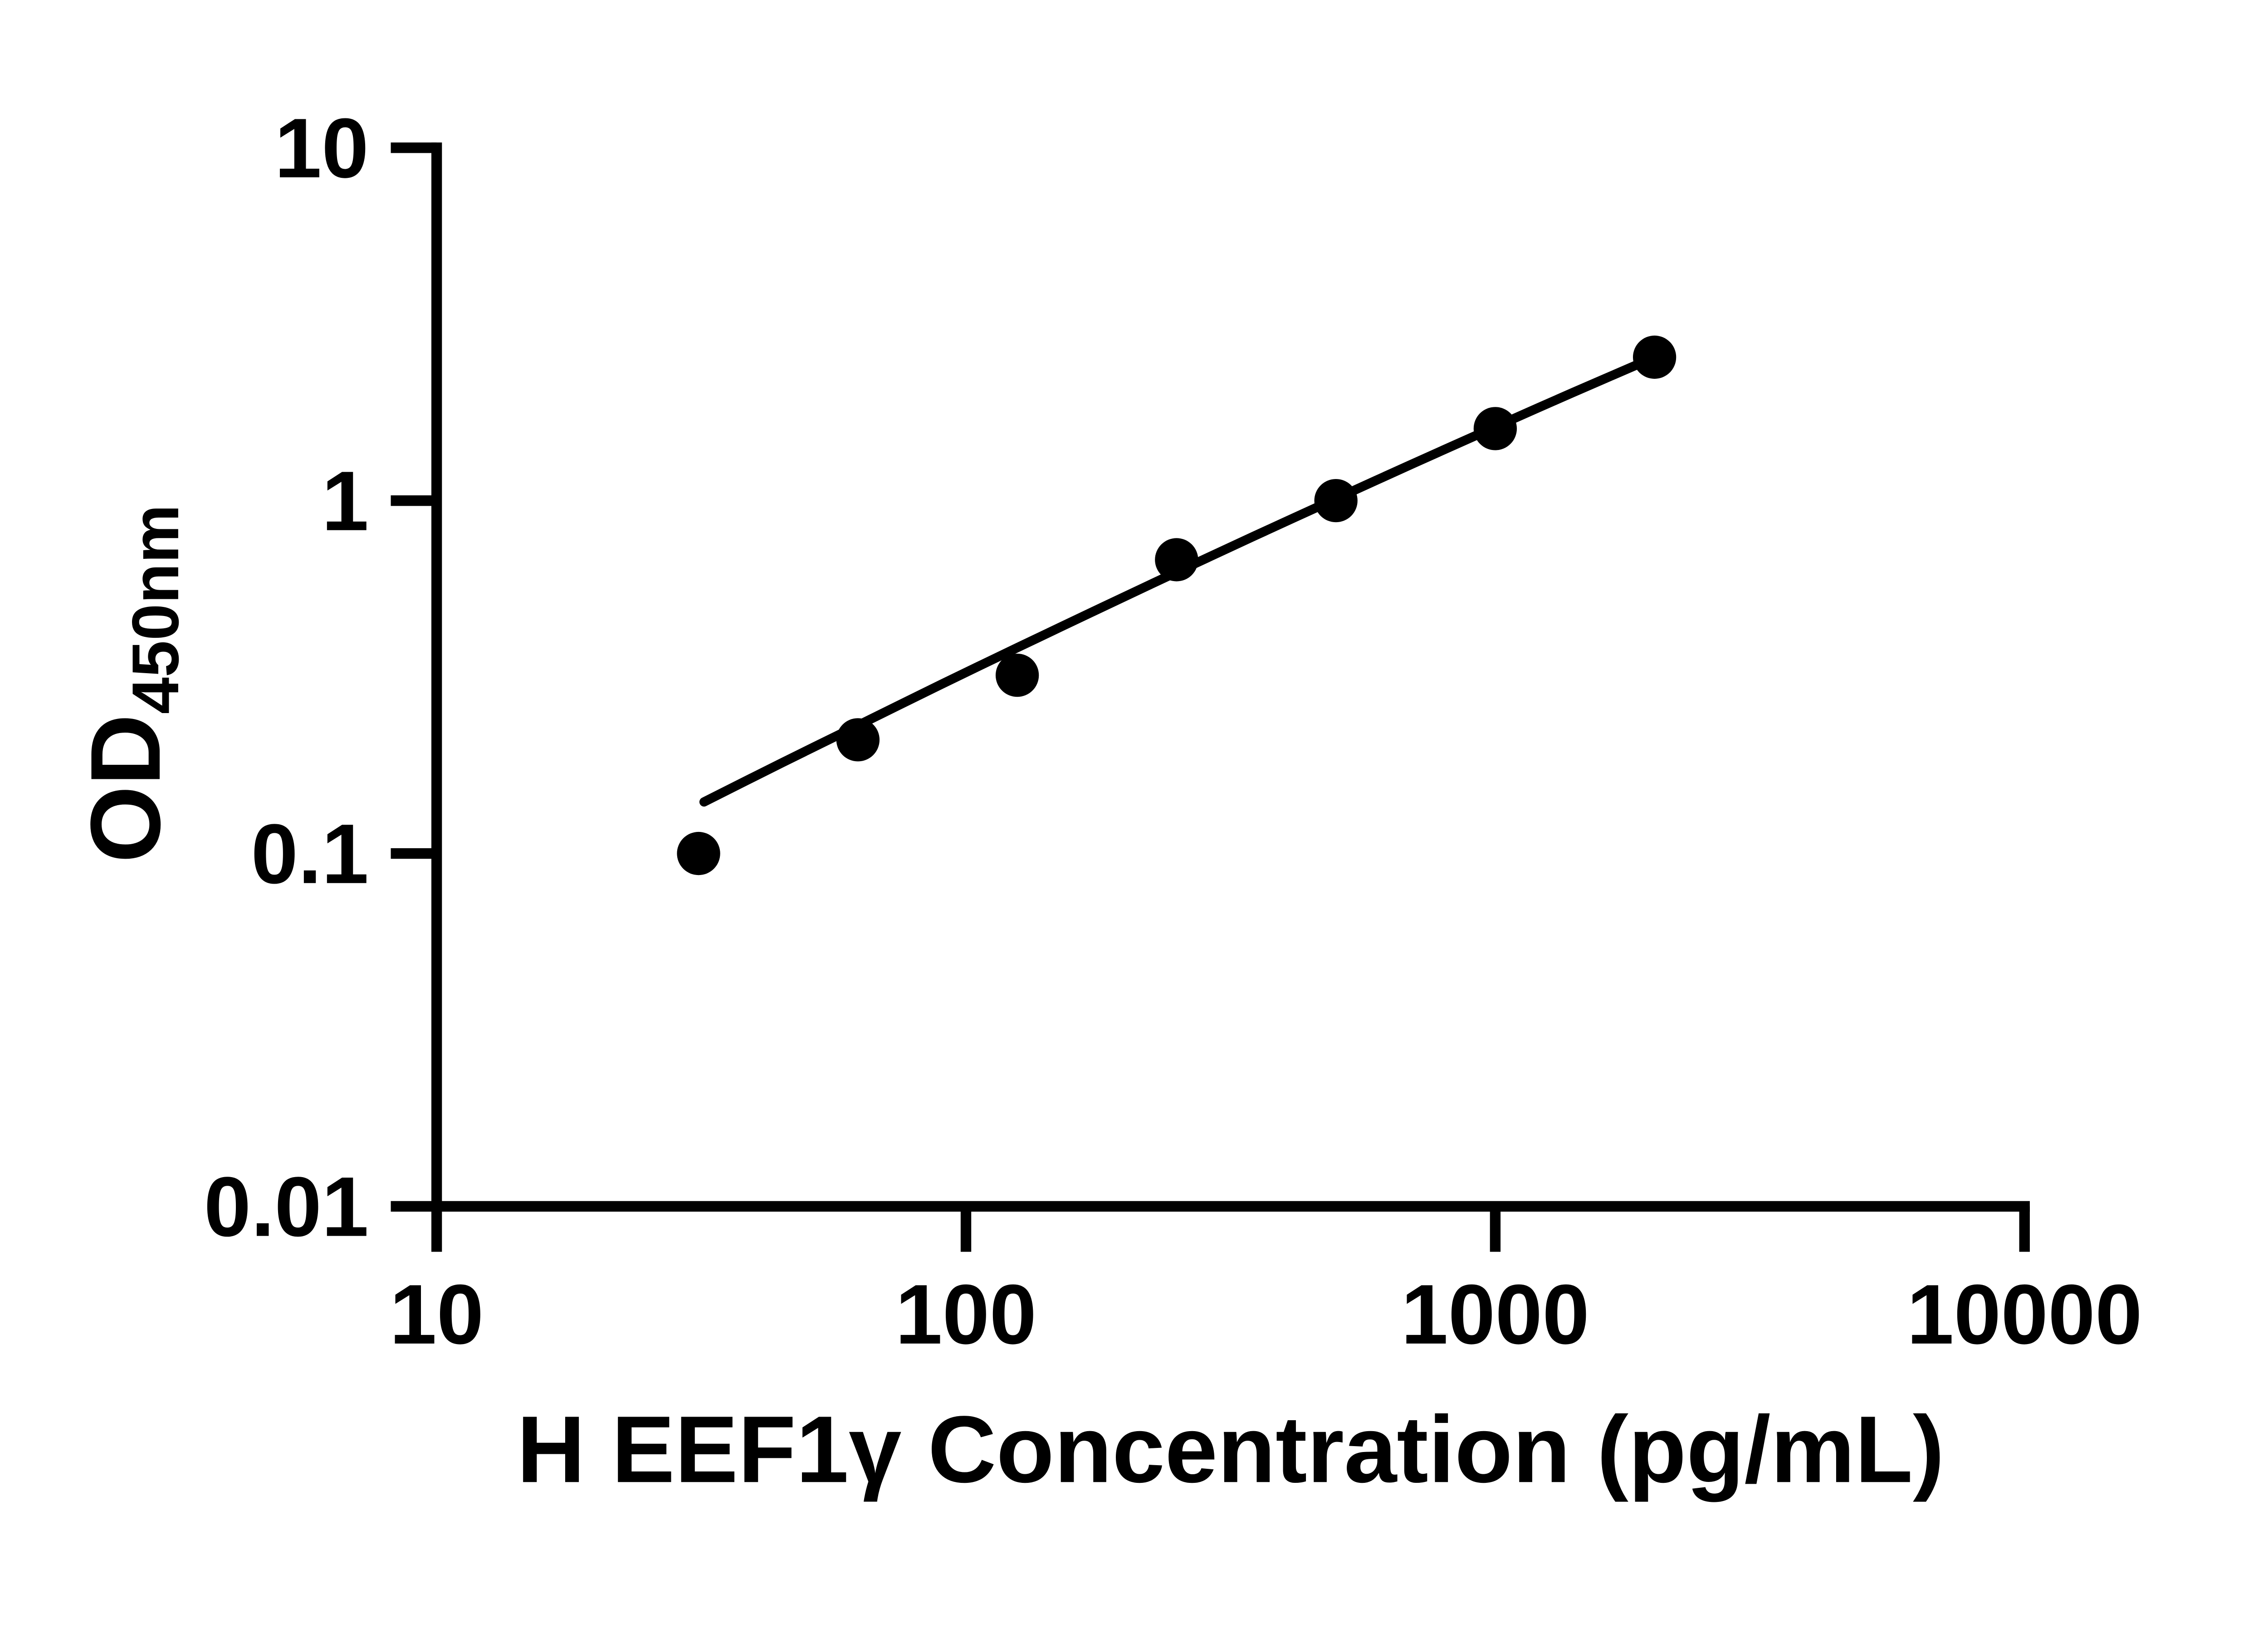 Image resolution: width=2268 pixels, height=1633 pixels. Describe the element at coordinates (1177, 605) in the screenshot. I see `data-points-group` at that location.